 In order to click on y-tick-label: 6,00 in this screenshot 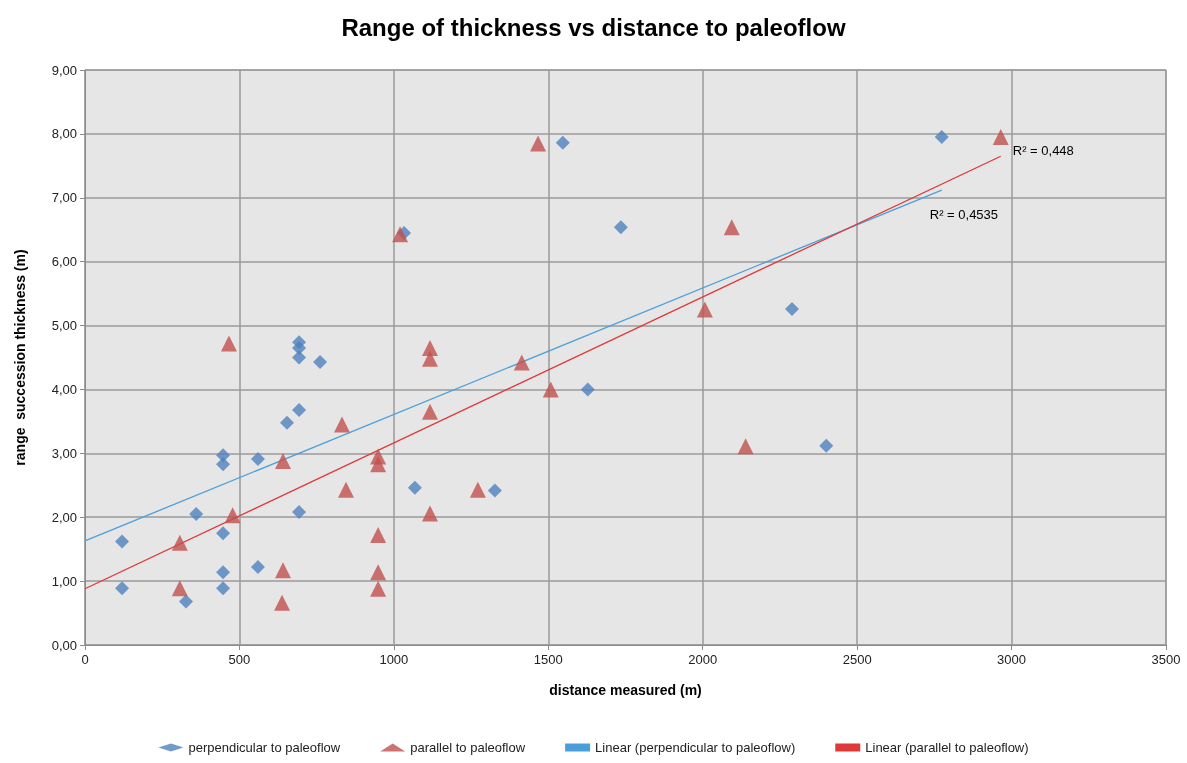, I will do `click(64, 262)`.